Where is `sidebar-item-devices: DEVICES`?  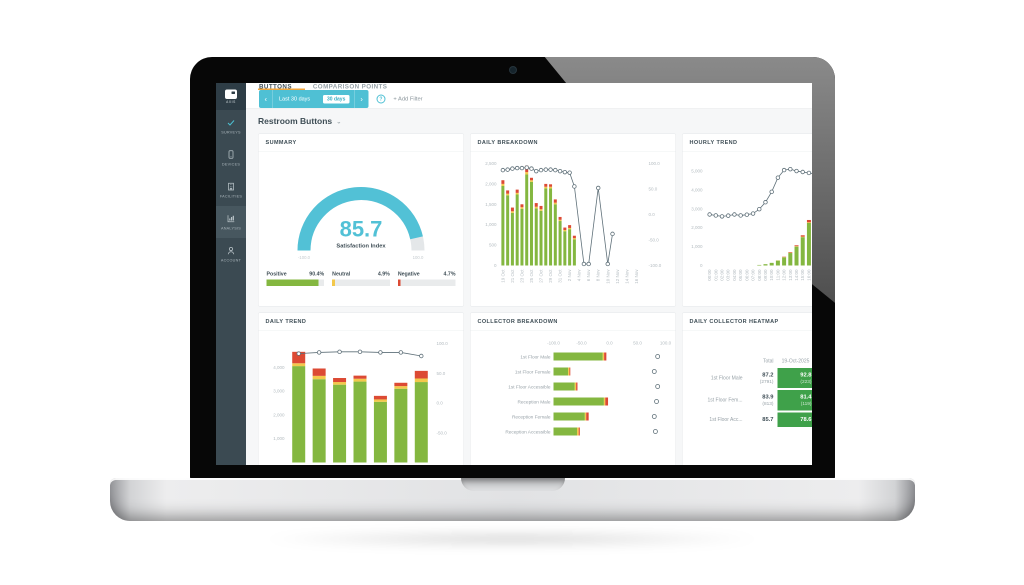 sidebar-item-devices: DEVICES is located at coordinates (231, 158).